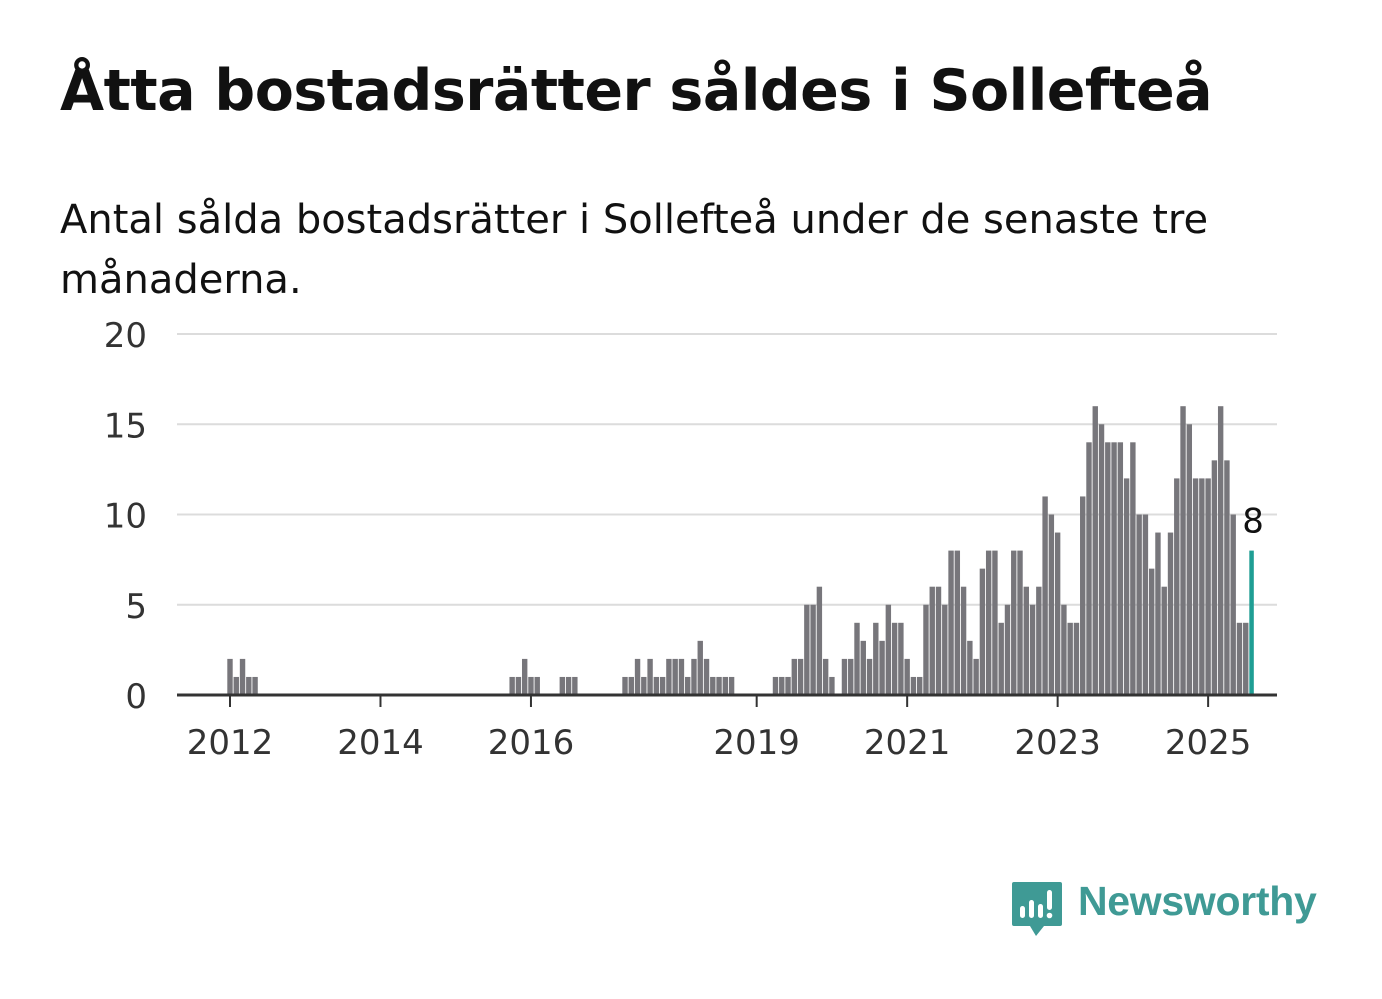 Image resolution: width=1382 pixels, height=999 pixels. I want to click on newsworthy-logo-icon, so click(1037, 909).